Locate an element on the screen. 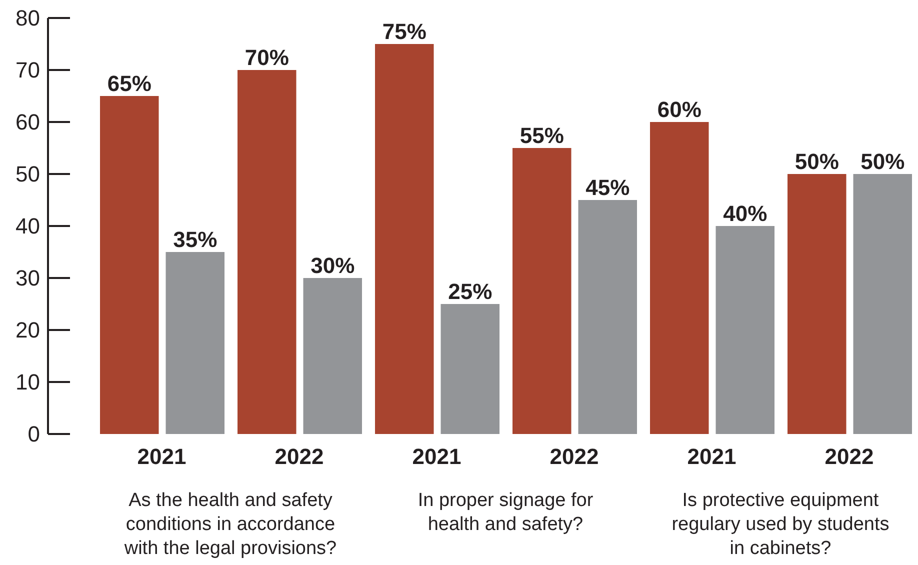 The width and height of the screenshot is (918, 565). text: As the health and safety conditions in accordance with the legal provisions? is located at coordinates (230, 524).